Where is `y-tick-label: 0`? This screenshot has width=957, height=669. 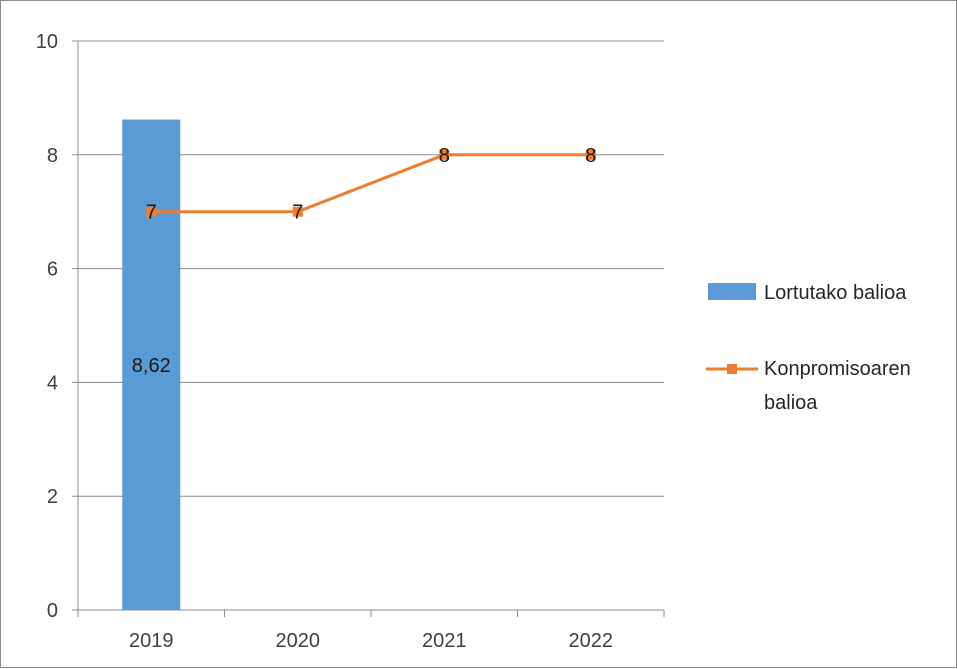 y-tick-label: 0 is located at coordinates (52, 611).